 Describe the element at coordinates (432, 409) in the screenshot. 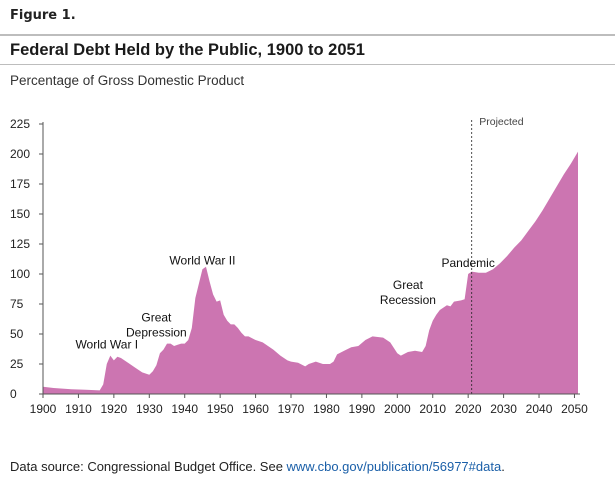

I see `x-tick-label: 2010` at that location.